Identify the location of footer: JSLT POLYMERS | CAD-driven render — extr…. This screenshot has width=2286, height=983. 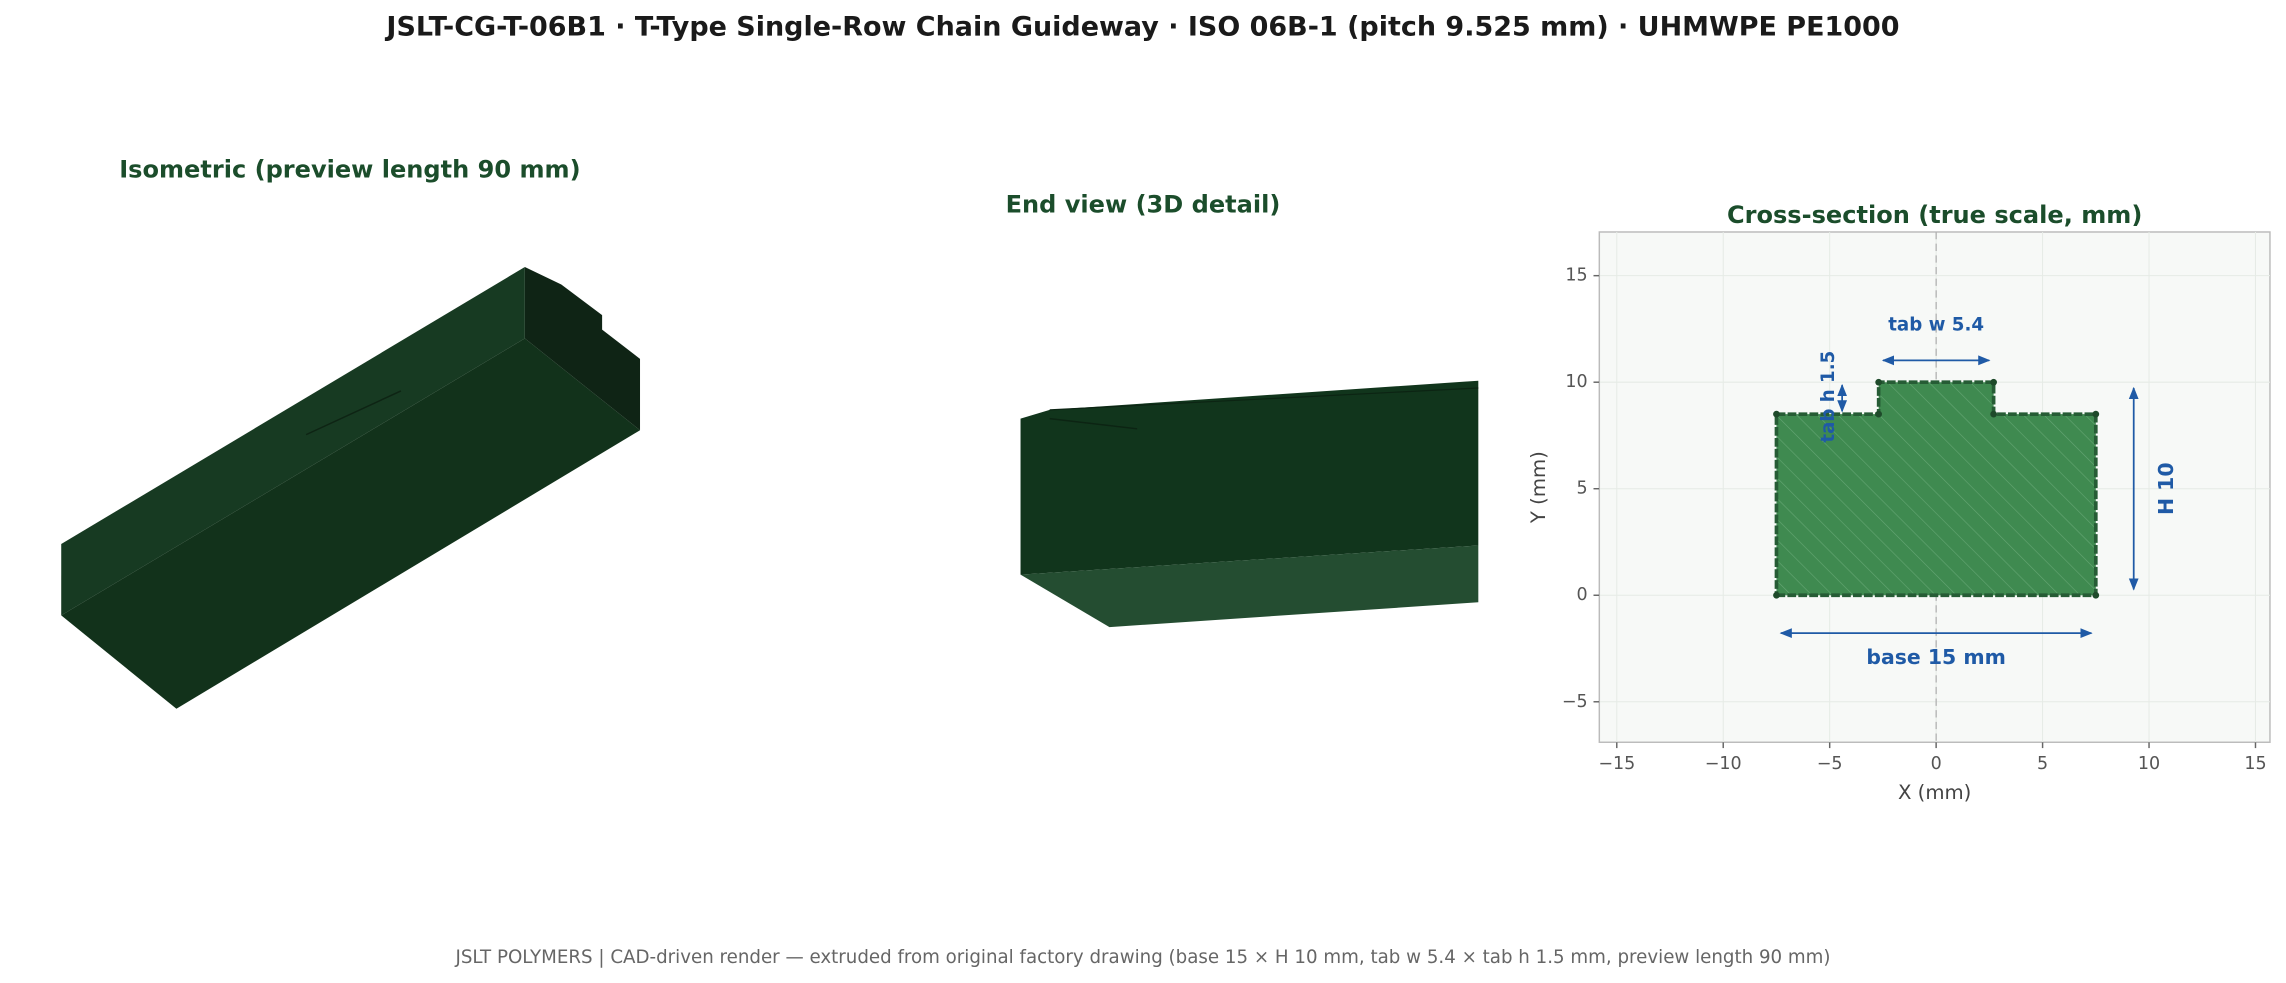
(1142, 957).